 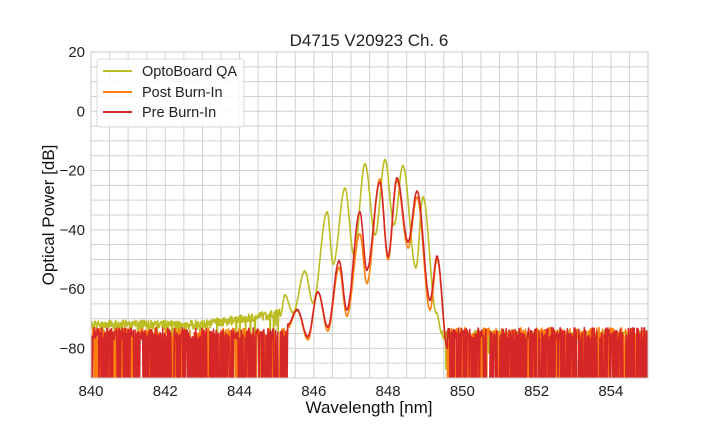 What do you see at coordinates (462, 391) in the screenshot?
I see `x-tick-label: 850` at bounding box center [462, 391].